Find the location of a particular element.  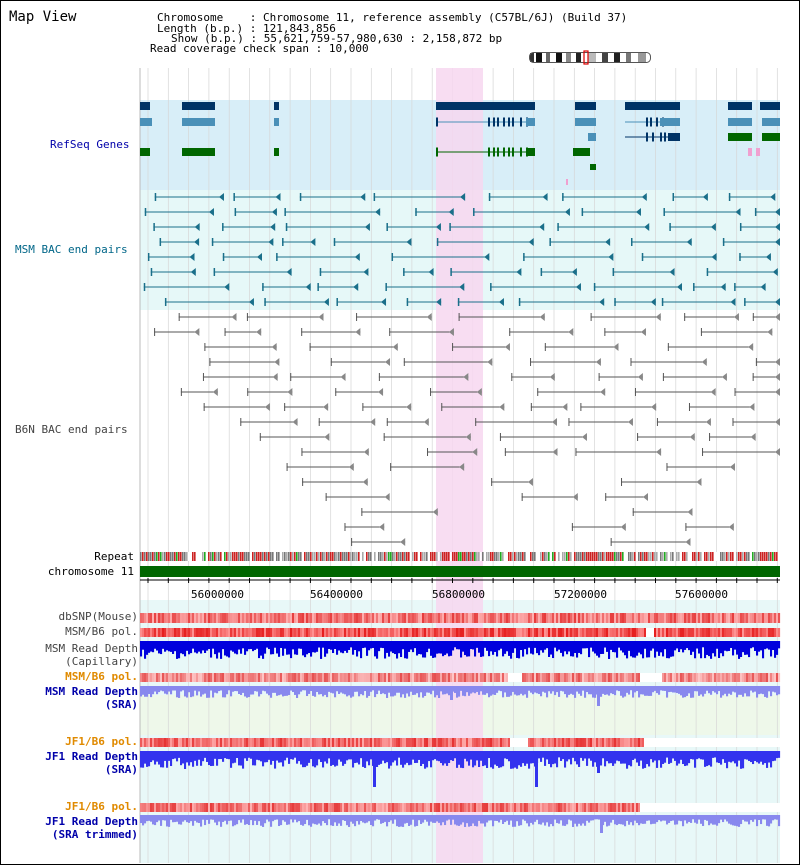

chromosome-track-label: chromosome 11 is located at coordinates (90, 571).